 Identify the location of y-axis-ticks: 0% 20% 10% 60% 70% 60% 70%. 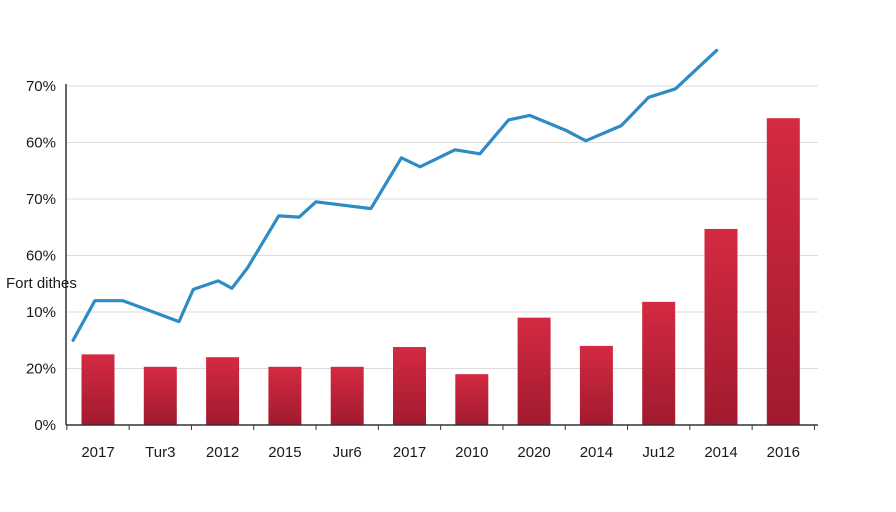
(41, 256).